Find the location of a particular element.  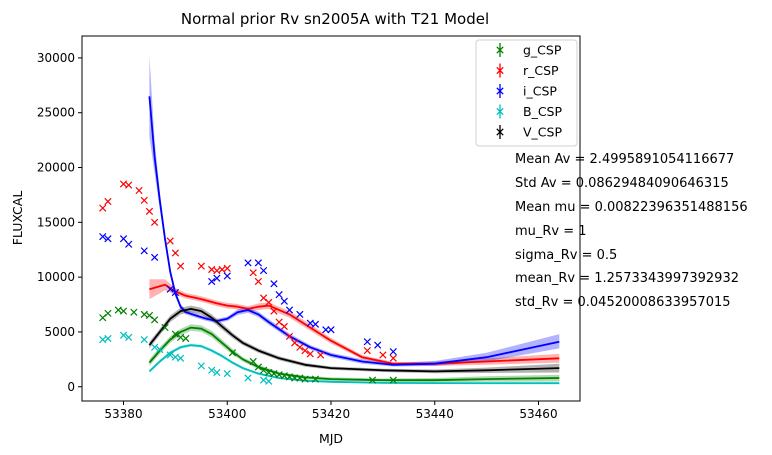

legend-entry-v-csp: V_CSP is located at coordinates (529, 132).